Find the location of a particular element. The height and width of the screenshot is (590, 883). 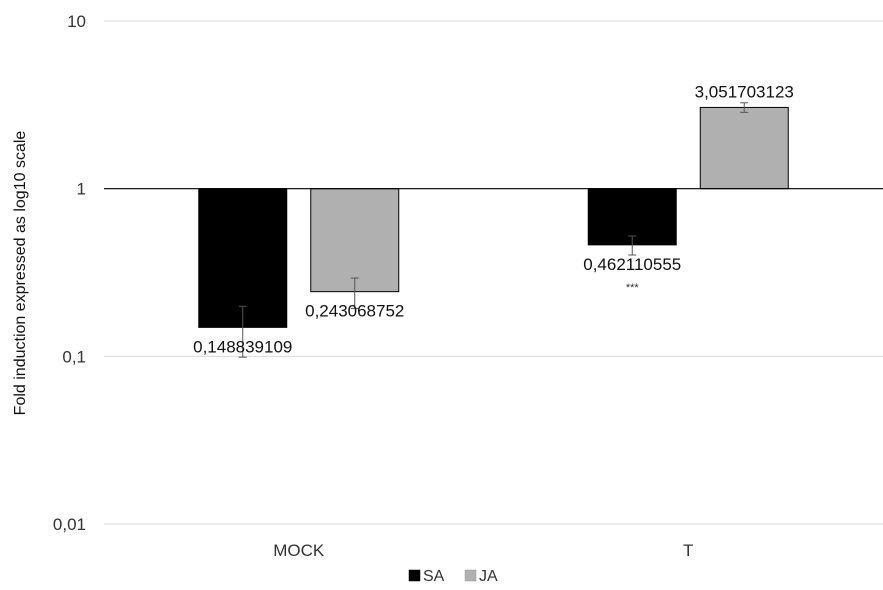

significance-marker: *** is located at coordinates (633, 288).